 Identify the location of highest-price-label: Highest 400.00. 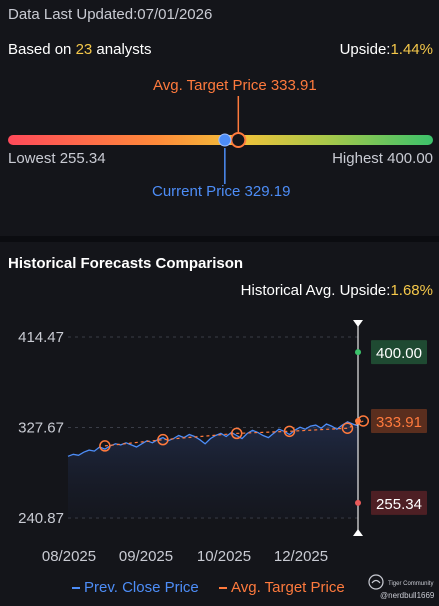
(382, 158).